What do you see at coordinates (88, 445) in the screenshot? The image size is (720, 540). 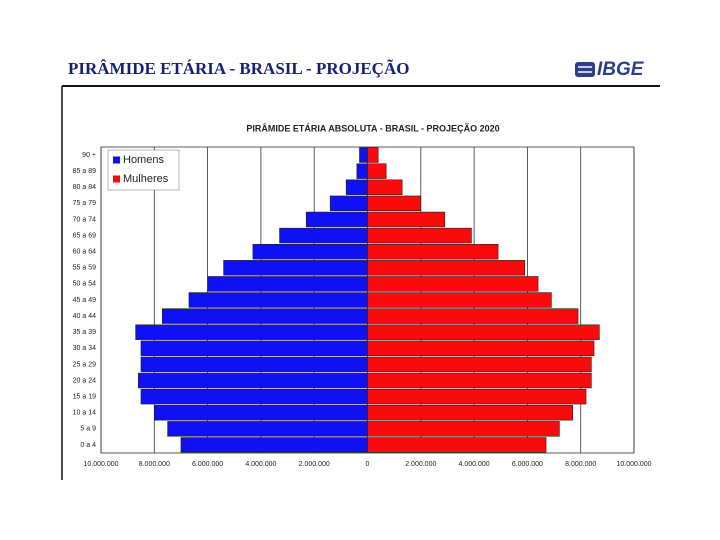 I see `y-tick-label: 0 a 4` at bounding box center [88, 445].